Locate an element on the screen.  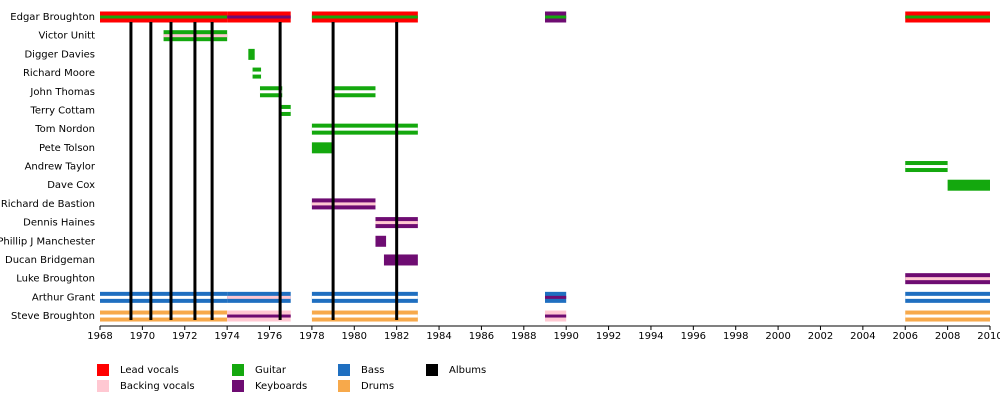
x-tick-label: 2002 is located at coordinates (820, 336).